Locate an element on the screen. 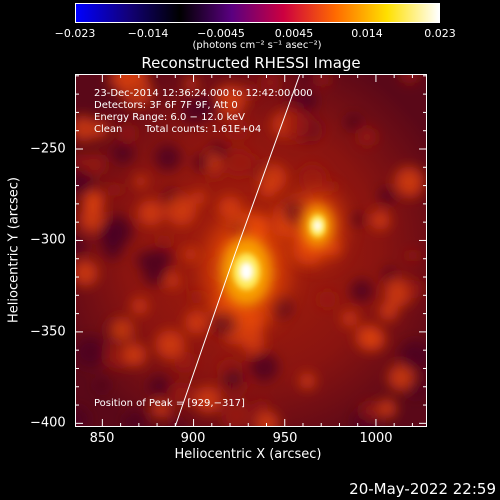 The height and width of the screenshot is (500, 500). x-tick-label: 850 is located at coordinates (102, 438).